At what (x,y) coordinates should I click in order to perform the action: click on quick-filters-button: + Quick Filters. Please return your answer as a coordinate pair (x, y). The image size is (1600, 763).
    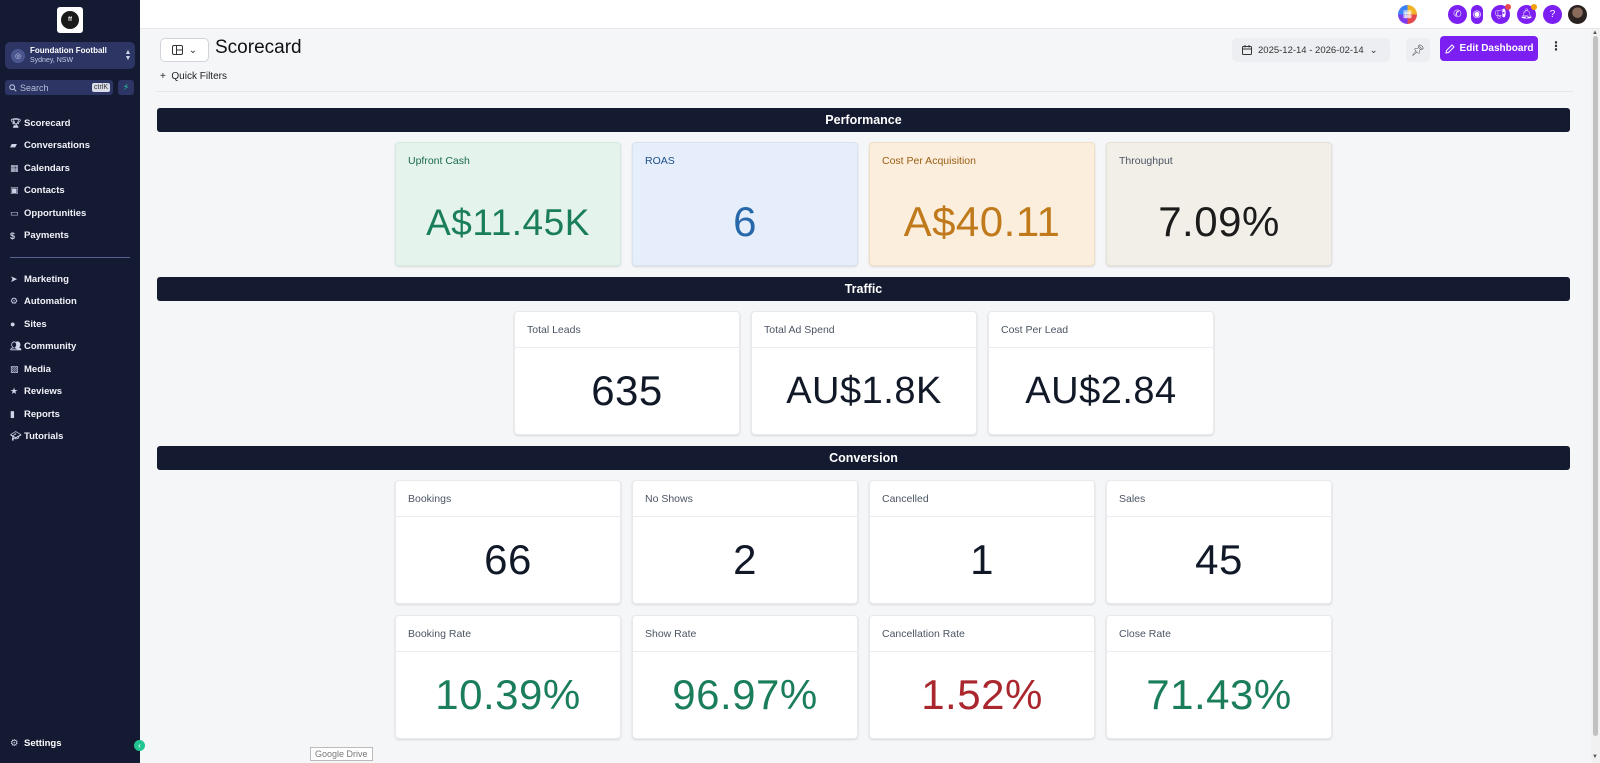
    Looking at the image, I should click on (193, 76).